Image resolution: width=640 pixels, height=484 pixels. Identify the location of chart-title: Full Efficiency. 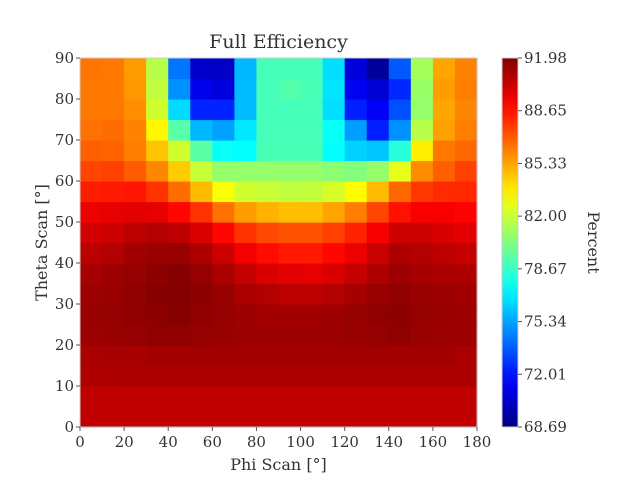
(278, 42).